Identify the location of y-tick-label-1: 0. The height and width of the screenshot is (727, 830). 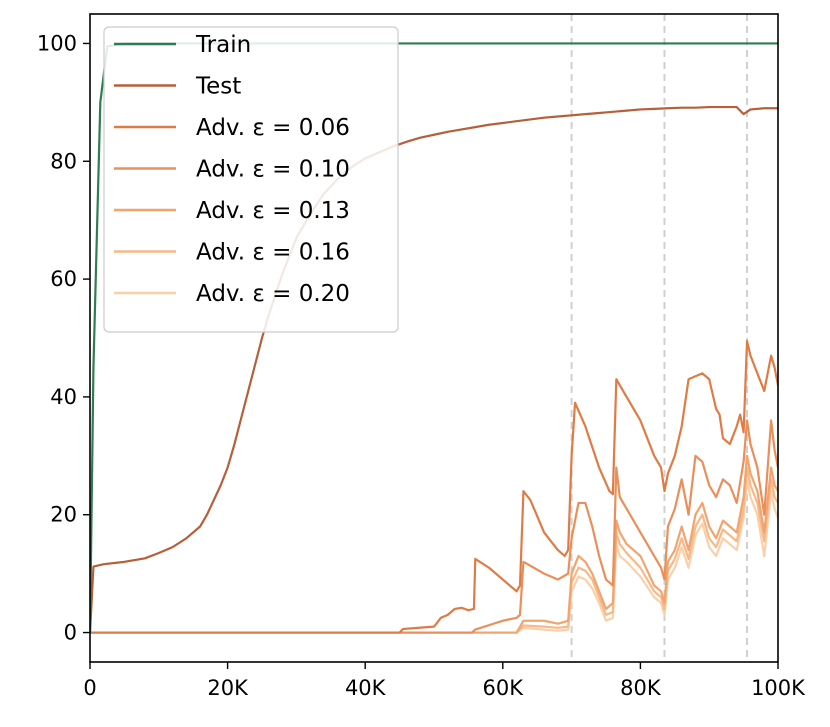
(70, 633).